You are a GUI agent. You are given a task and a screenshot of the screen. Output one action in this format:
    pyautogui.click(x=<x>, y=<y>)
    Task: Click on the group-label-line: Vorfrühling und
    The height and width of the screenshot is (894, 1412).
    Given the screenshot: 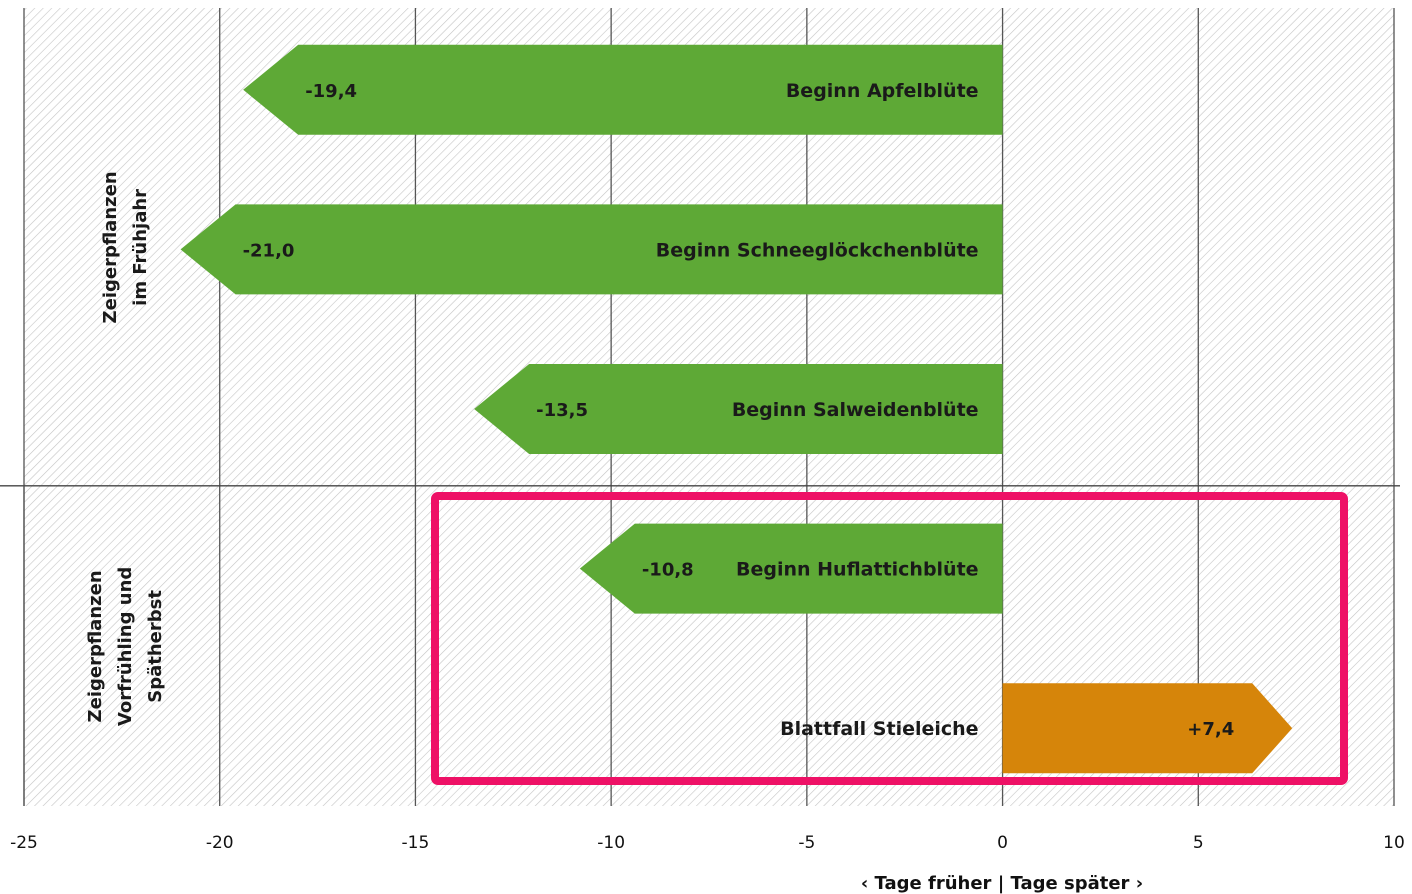 What is the action you would take?
    pyautogui.click(x=125, y=646)
    